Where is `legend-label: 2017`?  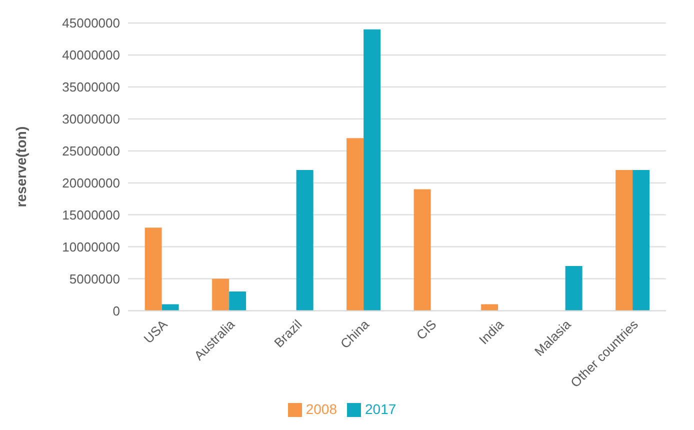
legend-label: 2017 is located at coordinates (380, 408).